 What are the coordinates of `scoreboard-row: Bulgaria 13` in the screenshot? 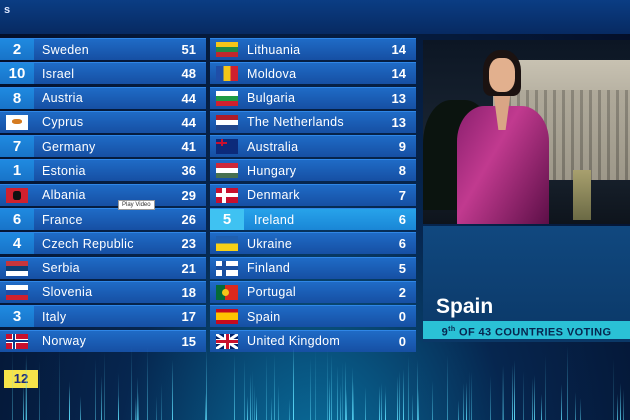 It's located at (313, 98).